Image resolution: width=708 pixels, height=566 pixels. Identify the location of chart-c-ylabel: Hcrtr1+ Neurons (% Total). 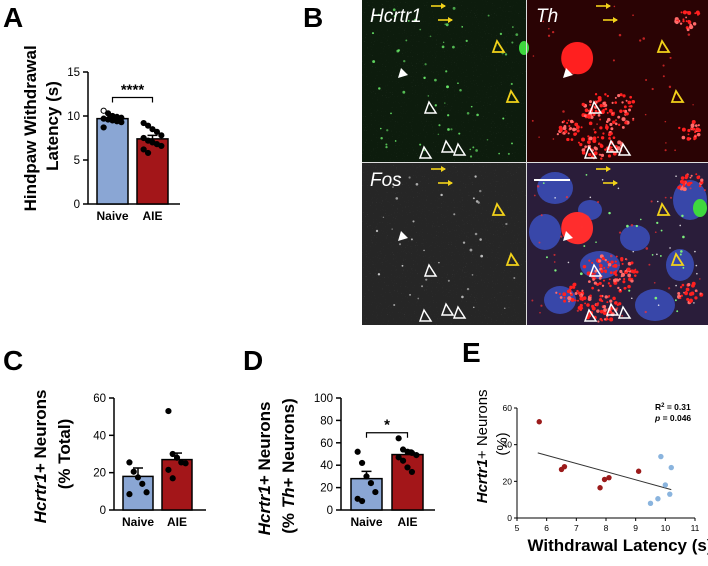
(52, 454).